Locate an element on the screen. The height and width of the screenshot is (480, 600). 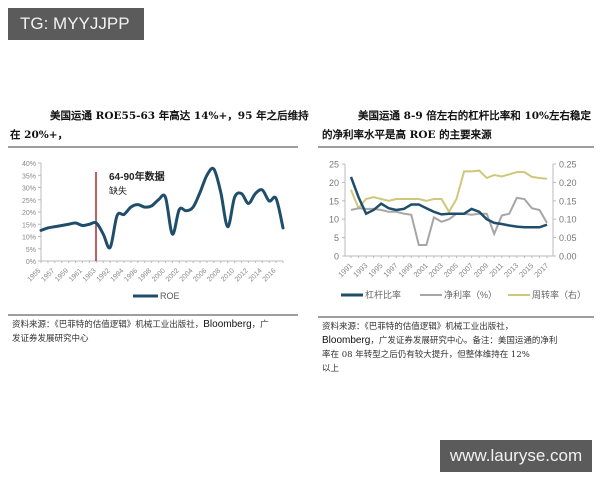
svg-text: 2003 is located at coordinates (436, 270).